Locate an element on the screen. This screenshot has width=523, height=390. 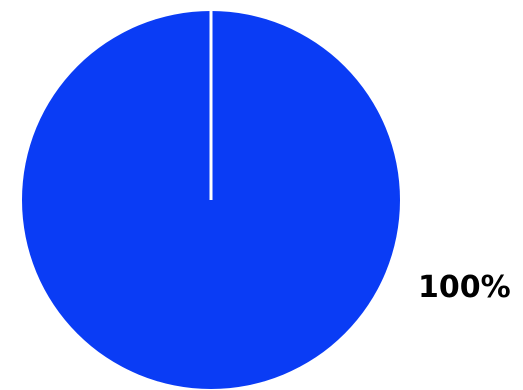
pie-labels: 100% is located at coordinates (464, 287).